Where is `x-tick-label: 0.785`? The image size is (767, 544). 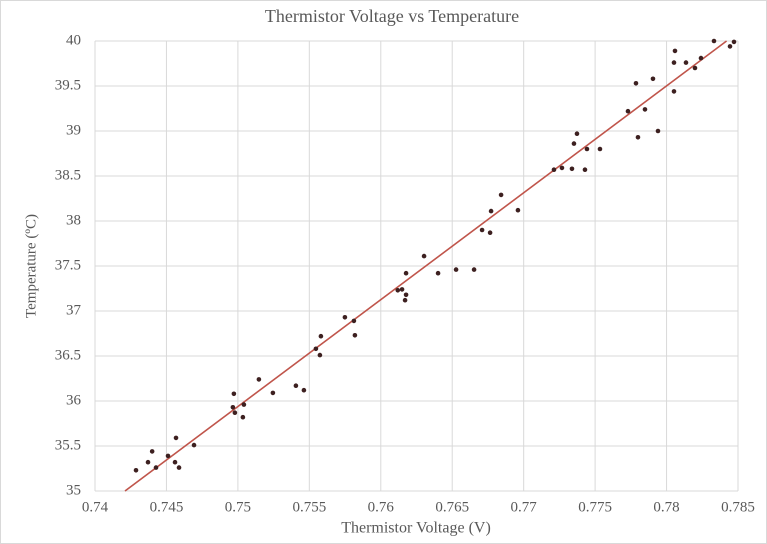 x-tick-label: 0.785 is located at coordinates (738, 507).